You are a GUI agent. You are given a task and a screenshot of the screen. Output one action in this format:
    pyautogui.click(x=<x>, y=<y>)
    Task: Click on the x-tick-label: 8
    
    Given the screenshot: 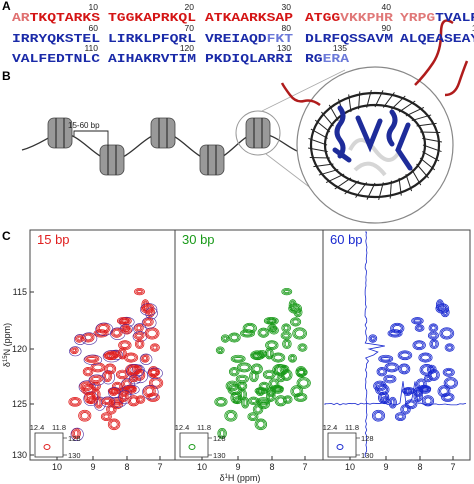 What is the action you would take?
    pyautogui.click(x=126, y=467)
    